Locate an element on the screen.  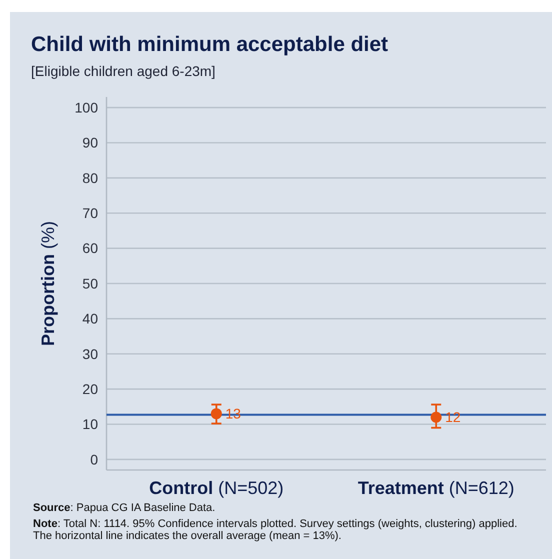
y-tick-label: 20 is located at coordinates (90, 388).